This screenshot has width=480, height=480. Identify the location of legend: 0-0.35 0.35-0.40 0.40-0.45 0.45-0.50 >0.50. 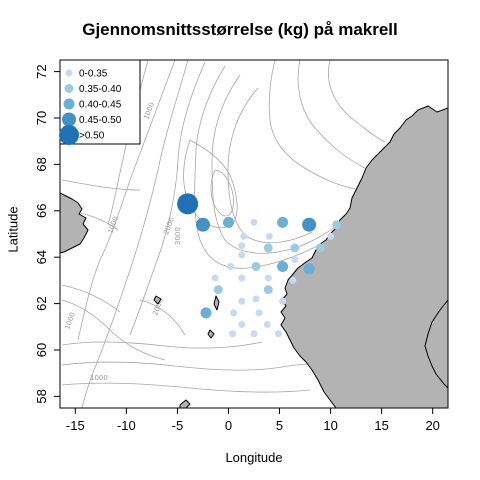
(100, 102).